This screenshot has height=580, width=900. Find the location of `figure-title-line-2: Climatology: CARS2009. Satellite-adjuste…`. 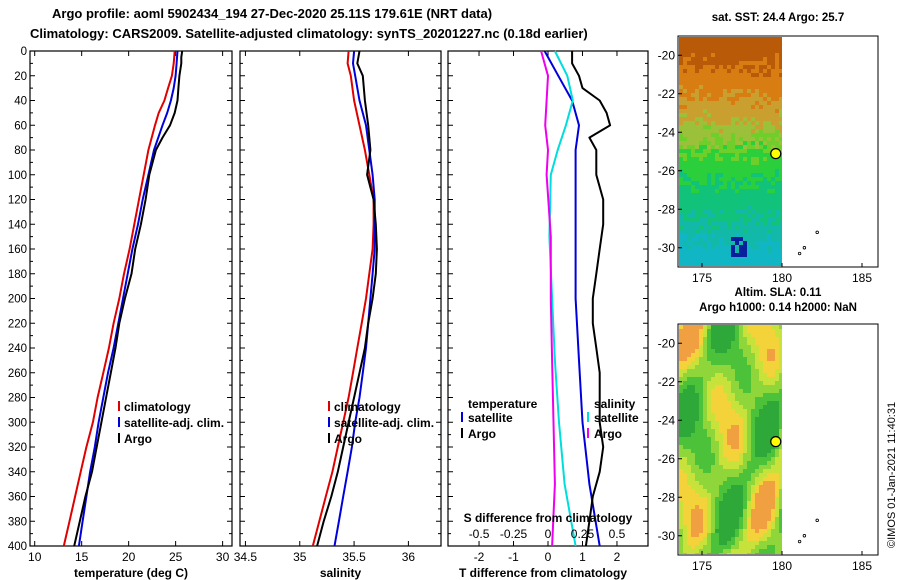

figure-title-line-2: Climatology: CARS2009. Satellite-adjuste… is located at coordinates (309, 33).